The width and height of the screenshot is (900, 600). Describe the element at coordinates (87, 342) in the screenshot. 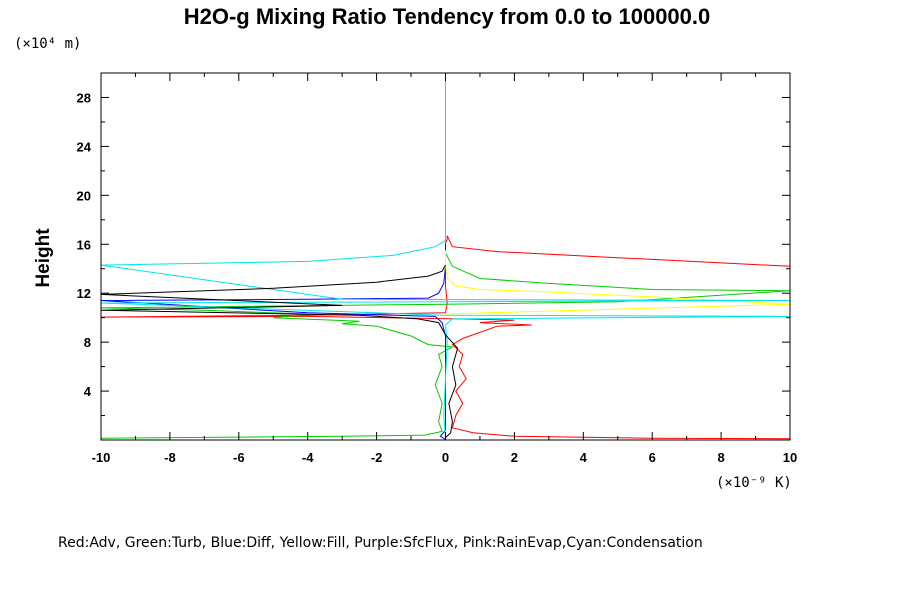

I see `y-tick-label: 8` at that location.